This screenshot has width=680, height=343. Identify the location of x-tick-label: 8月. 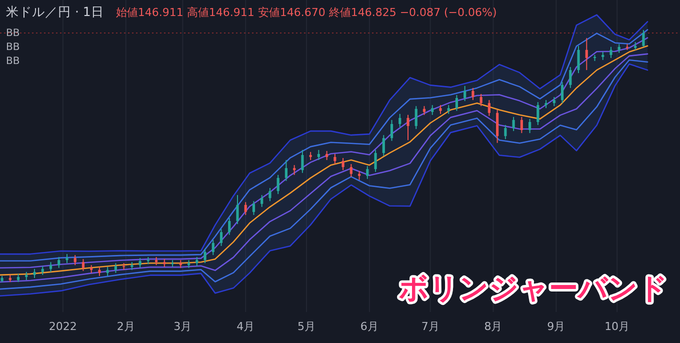
(493, 326).